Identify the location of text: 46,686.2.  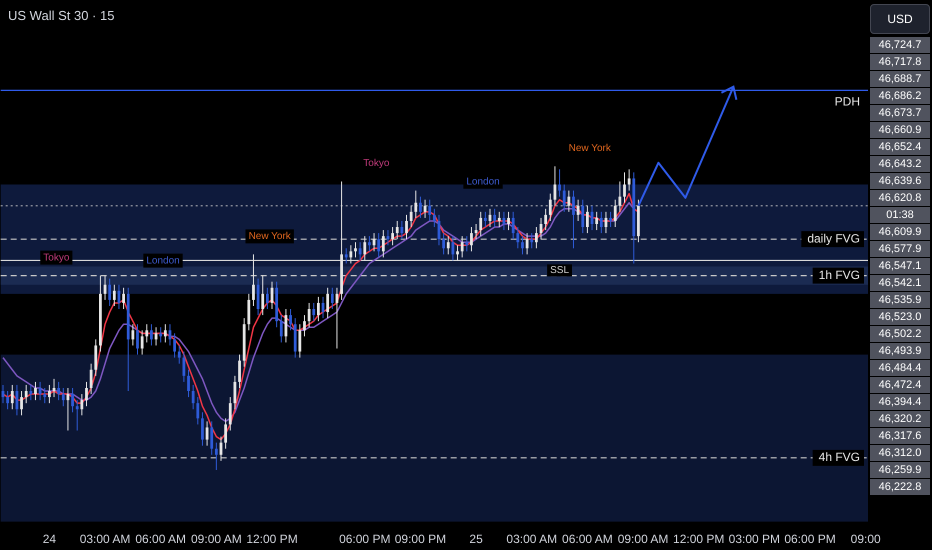
(900, 96).